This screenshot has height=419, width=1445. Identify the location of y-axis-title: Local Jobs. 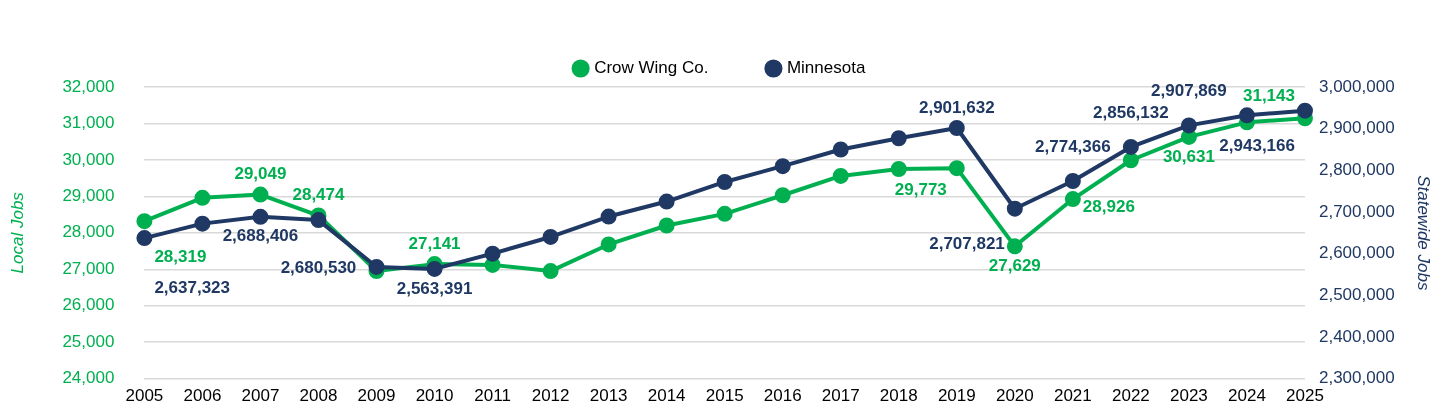
(17, 232).